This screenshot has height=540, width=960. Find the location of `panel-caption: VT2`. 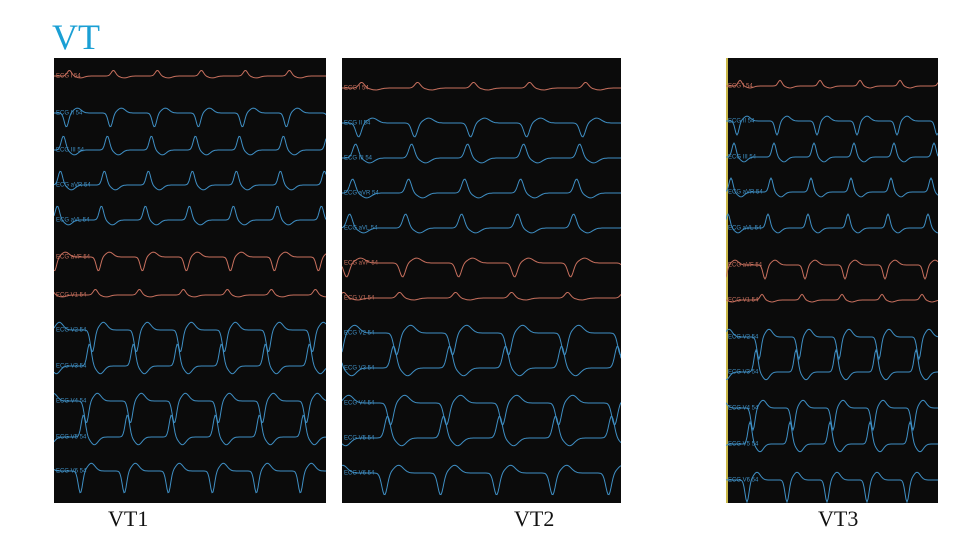

panel-caption: VT2 is located at coordinates (534, 518).